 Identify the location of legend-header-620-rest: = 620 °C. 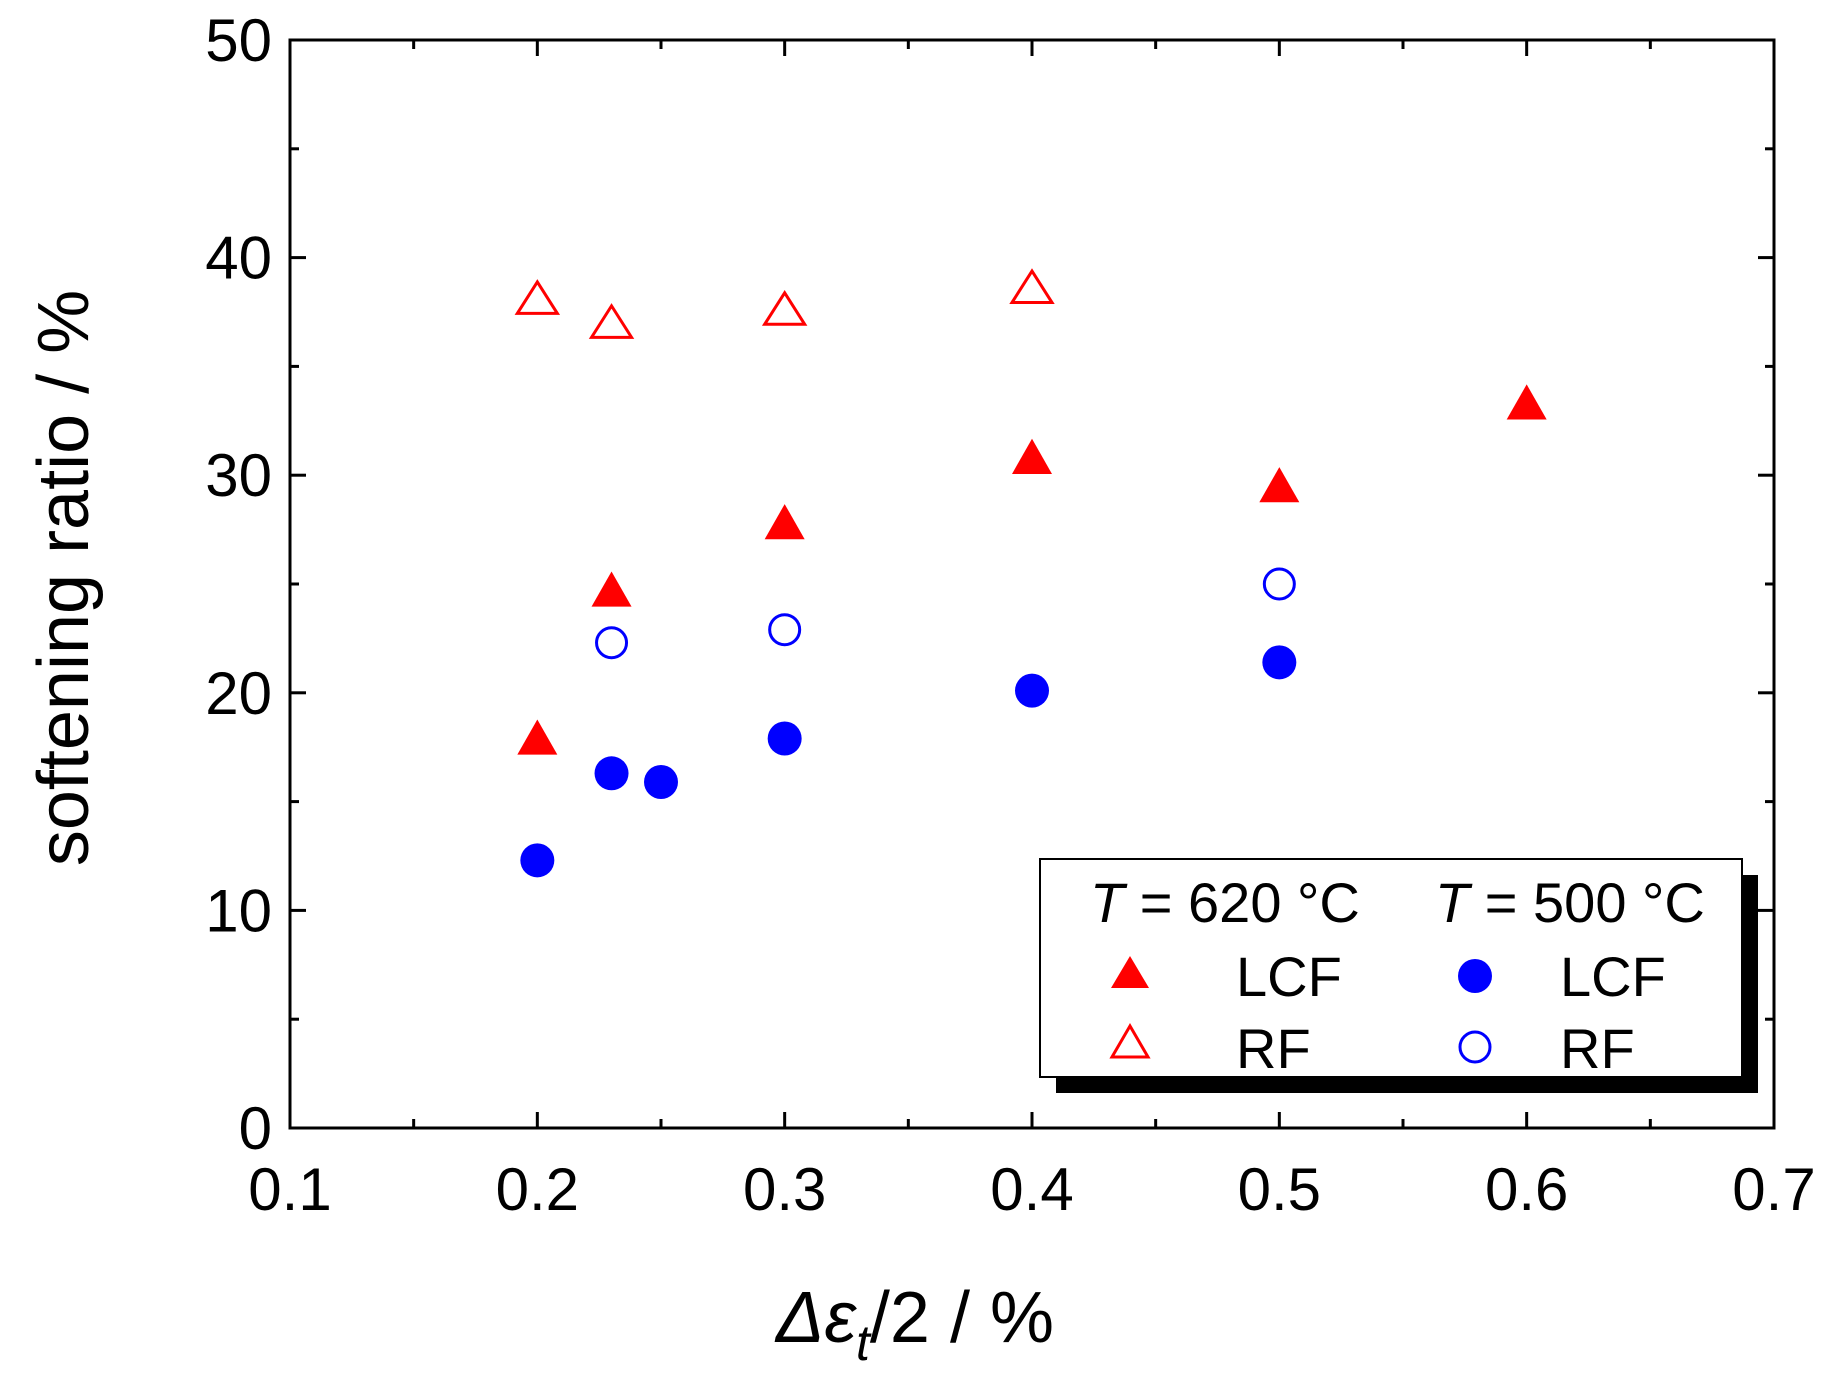
(1242, 902).